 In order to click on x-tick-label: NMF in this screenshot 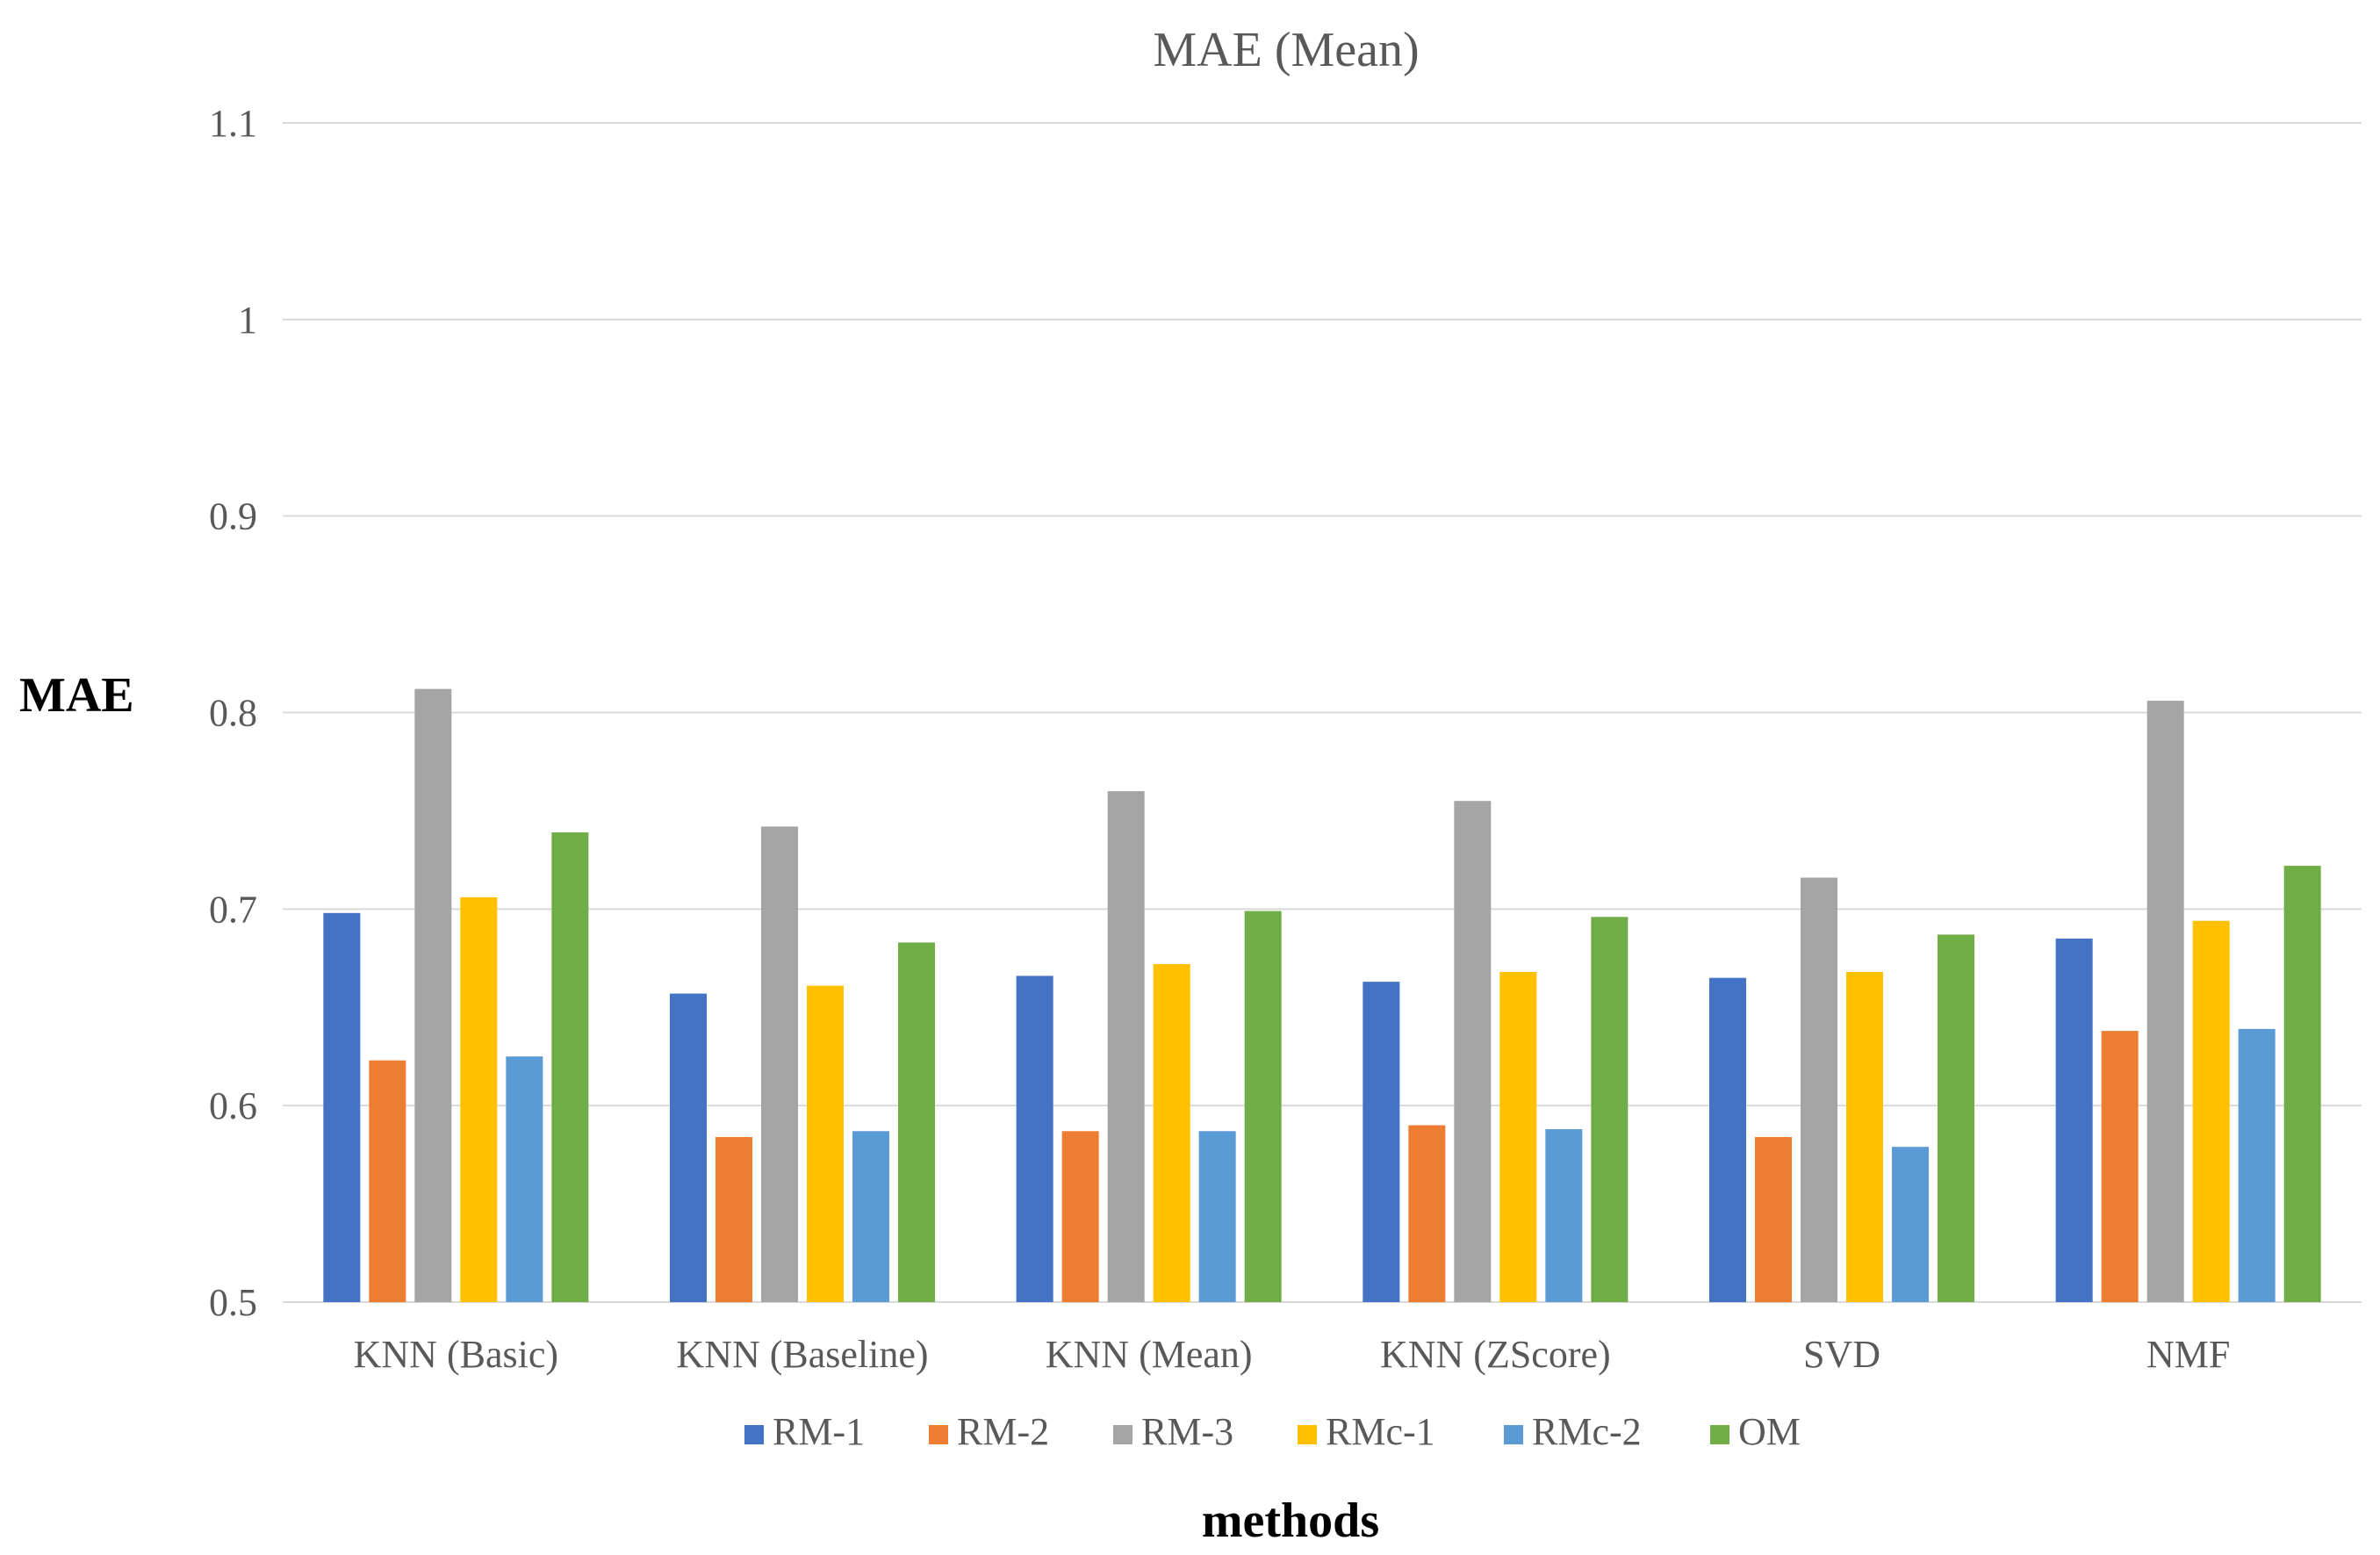, I will do `click(2188, 1354)`.